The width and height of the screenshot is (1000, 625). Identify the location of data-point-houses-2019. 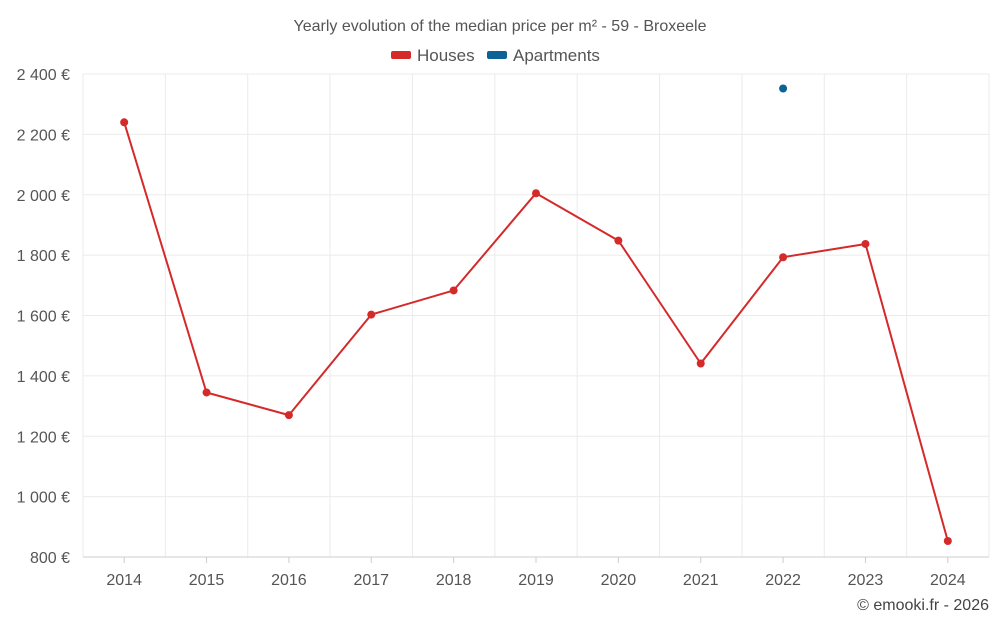
(536, 193).